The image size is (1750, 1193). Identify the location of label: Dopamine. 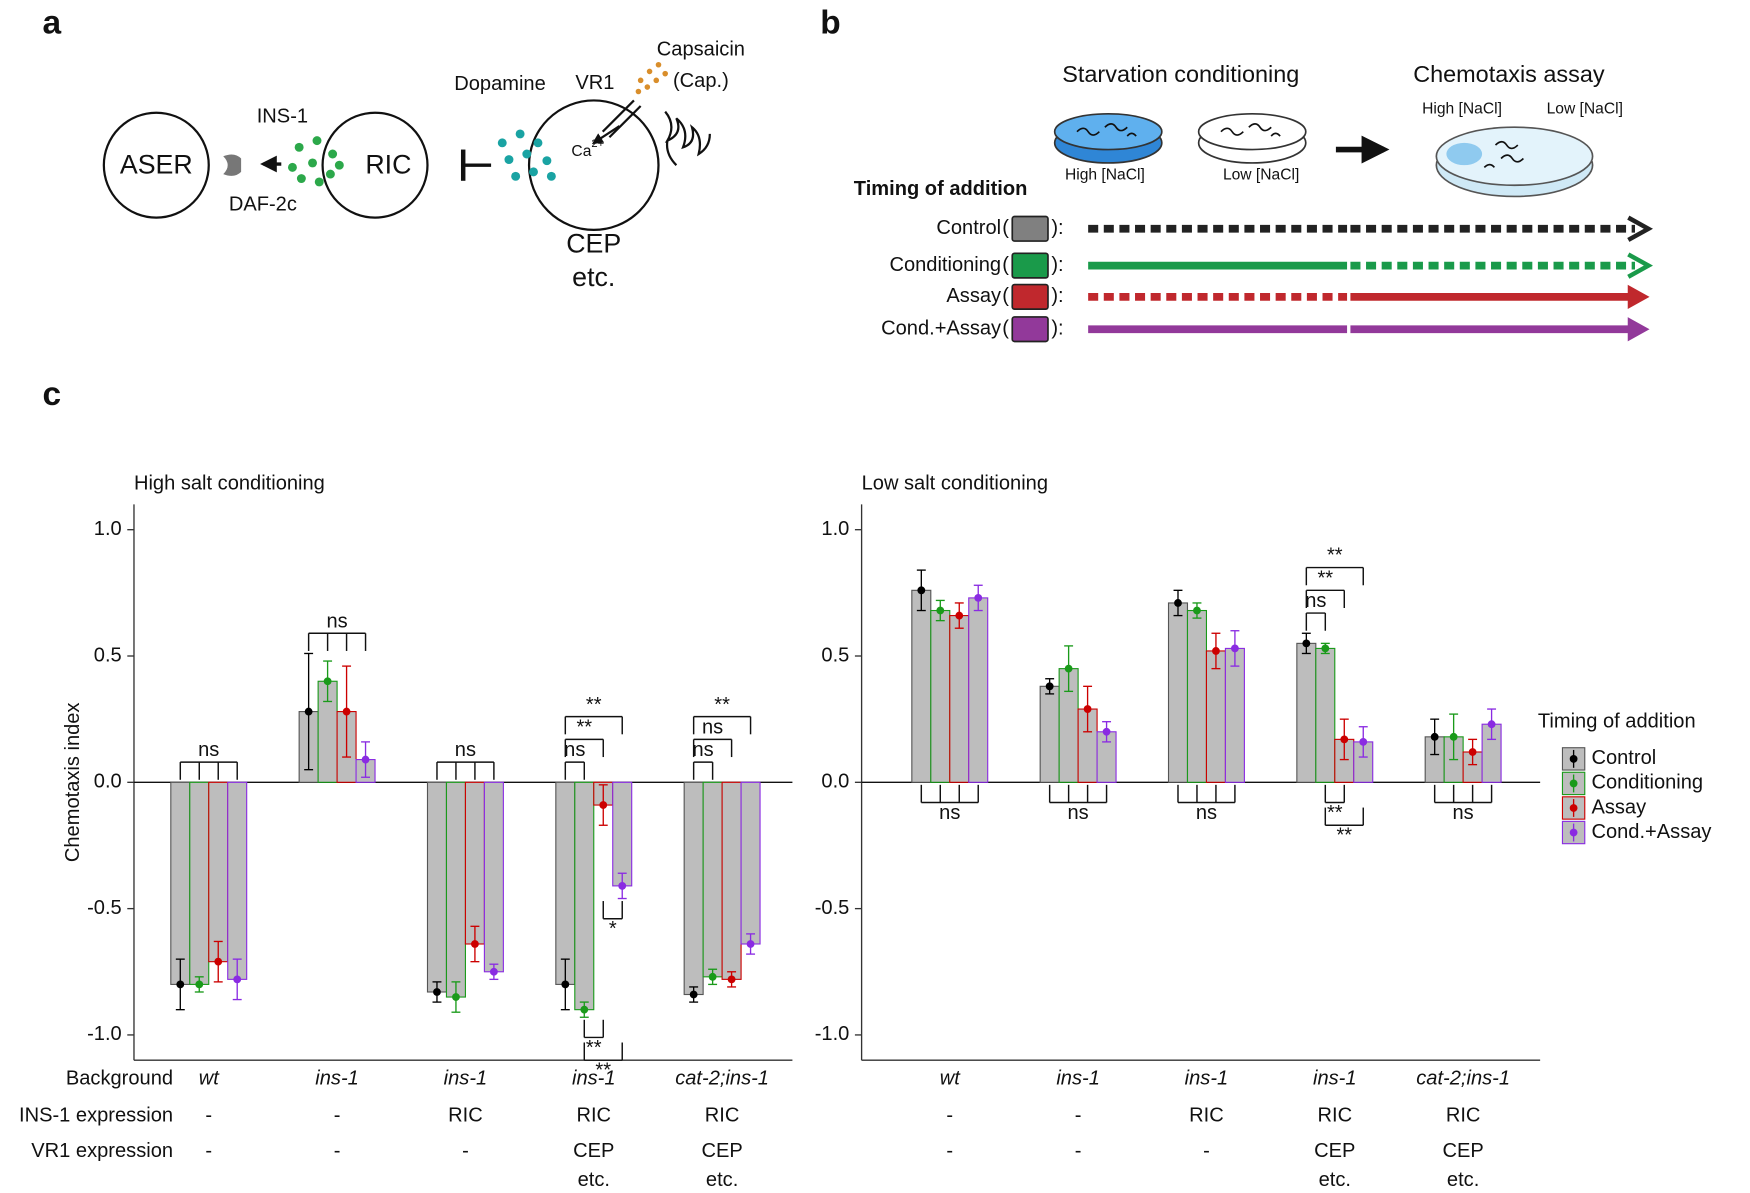
(500, 84).